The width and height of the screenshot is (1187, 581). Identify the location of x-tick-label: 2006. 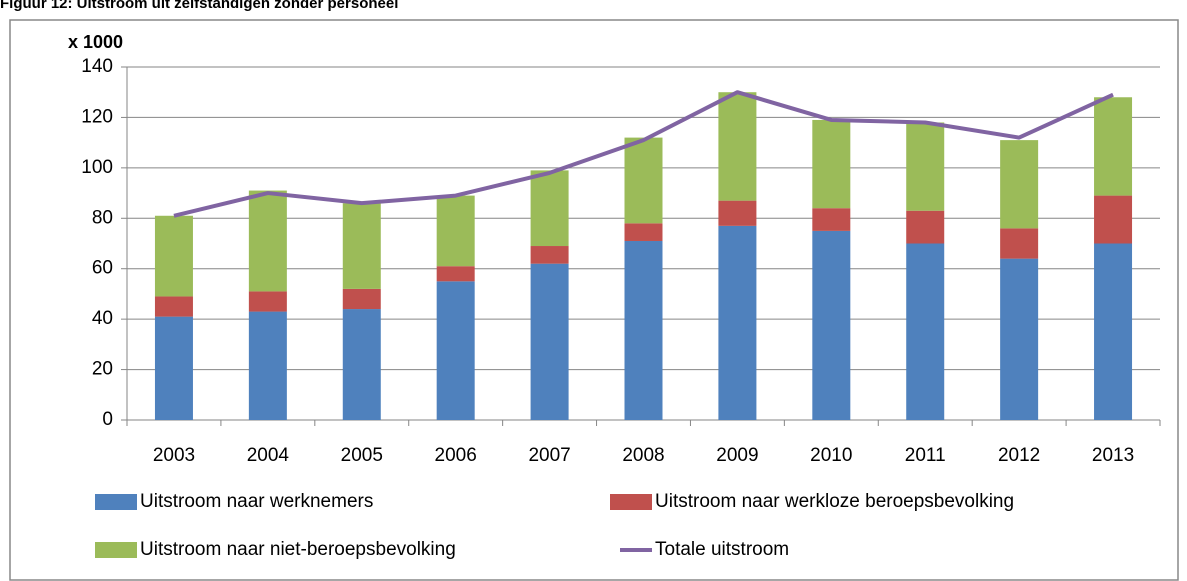
(456, 455).